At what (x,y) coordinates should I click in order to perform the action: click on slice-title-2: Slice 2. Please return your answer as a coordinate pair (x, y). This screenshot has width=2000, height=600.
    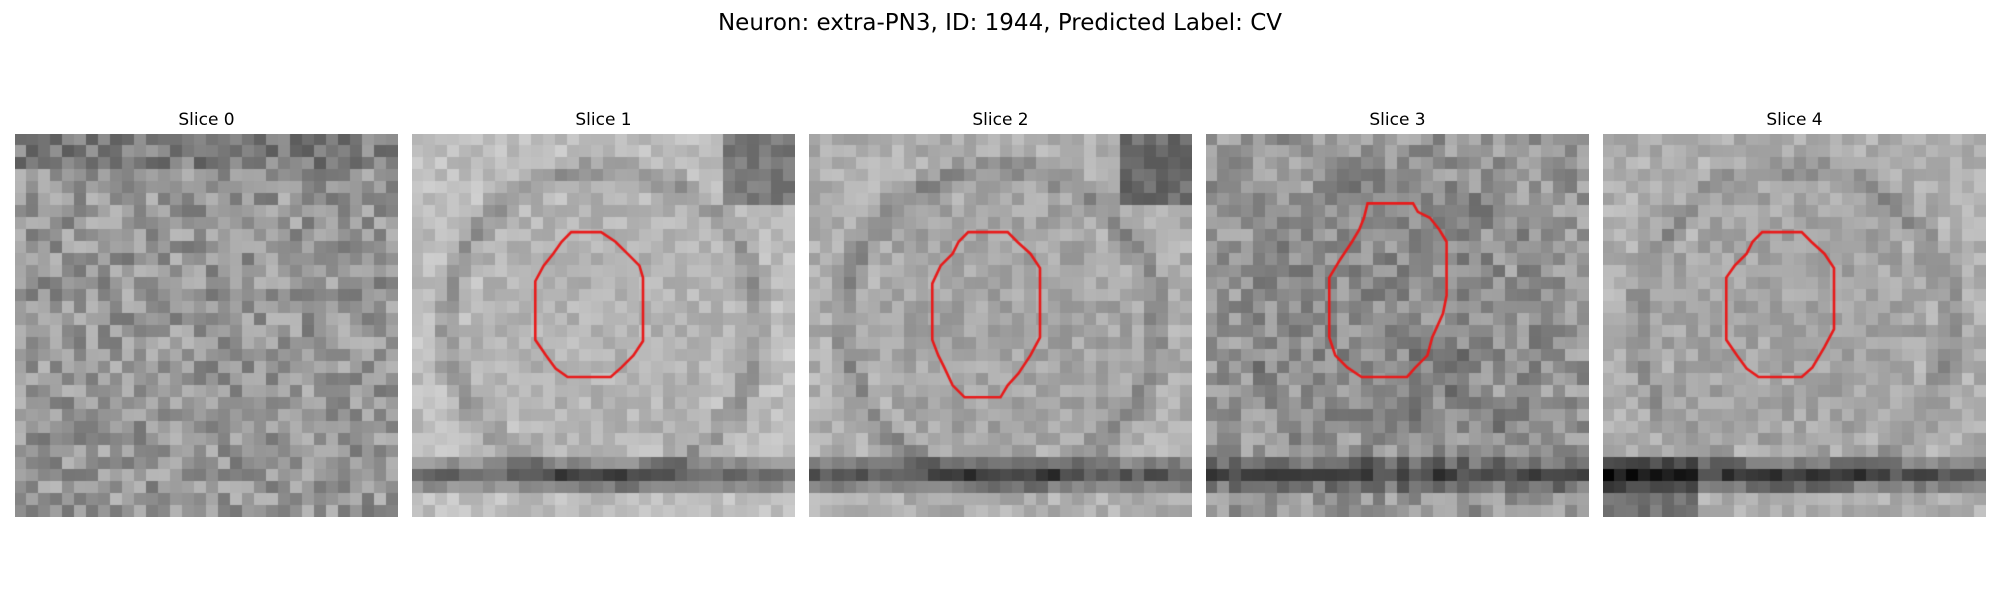
    Looking at the image, I should click on (1000, 120).